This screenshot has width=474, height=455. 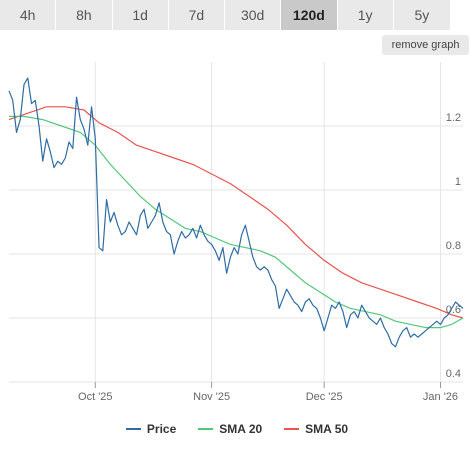 I want to click on legend-item-price: Price, so click(x=151, y=429).